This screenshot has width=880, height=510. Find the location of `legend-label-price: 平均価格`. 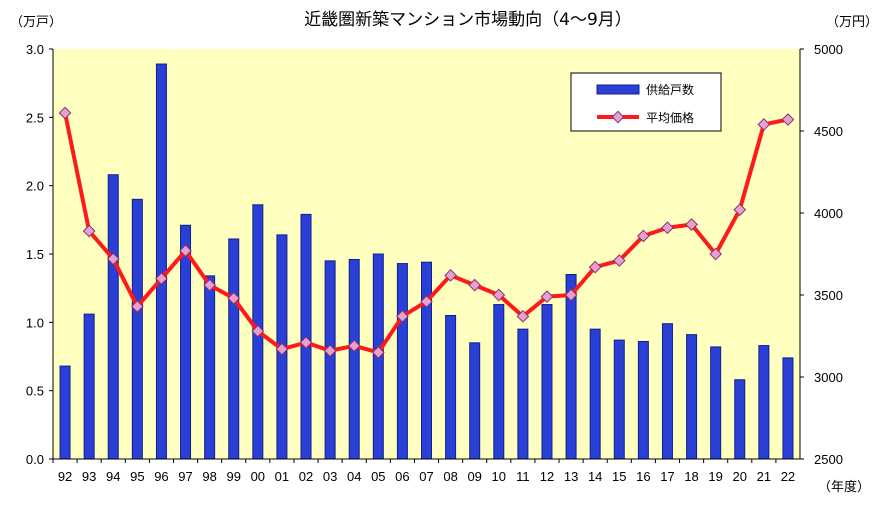

legend-label-price: 平均価格 is located at coordinates (670, 117).